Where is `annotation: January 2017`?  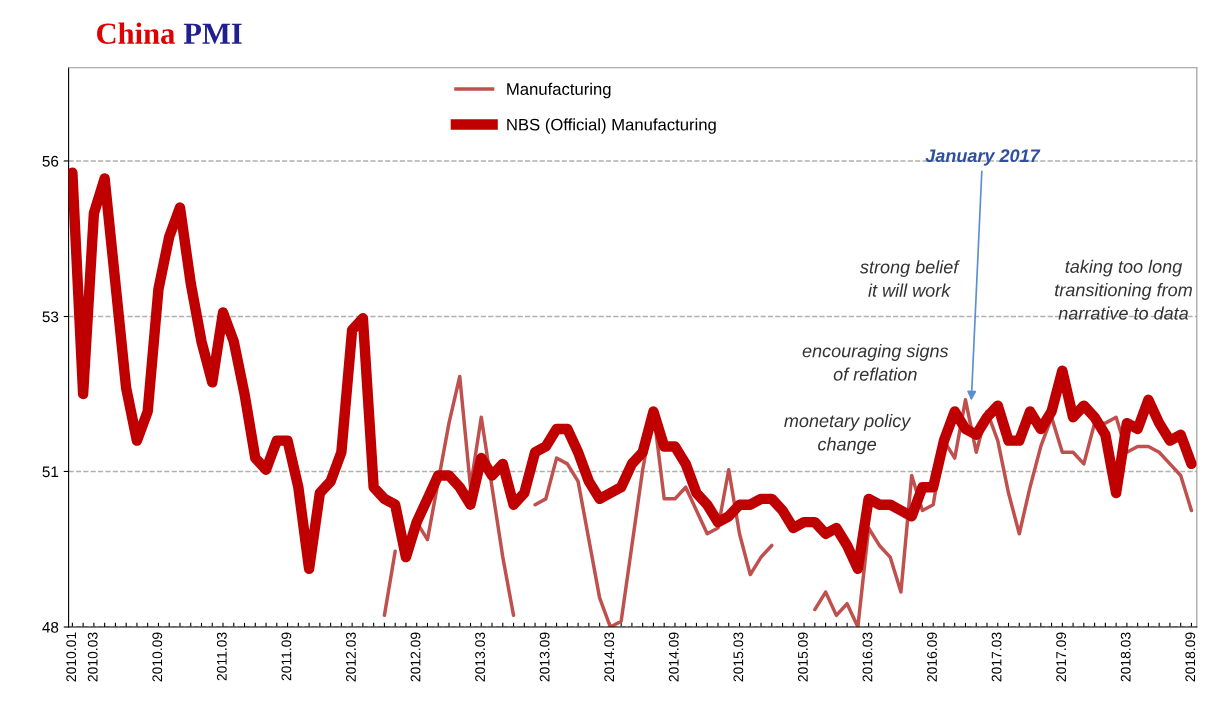
annotation: January 2017 is located at coordinates (983, 157).